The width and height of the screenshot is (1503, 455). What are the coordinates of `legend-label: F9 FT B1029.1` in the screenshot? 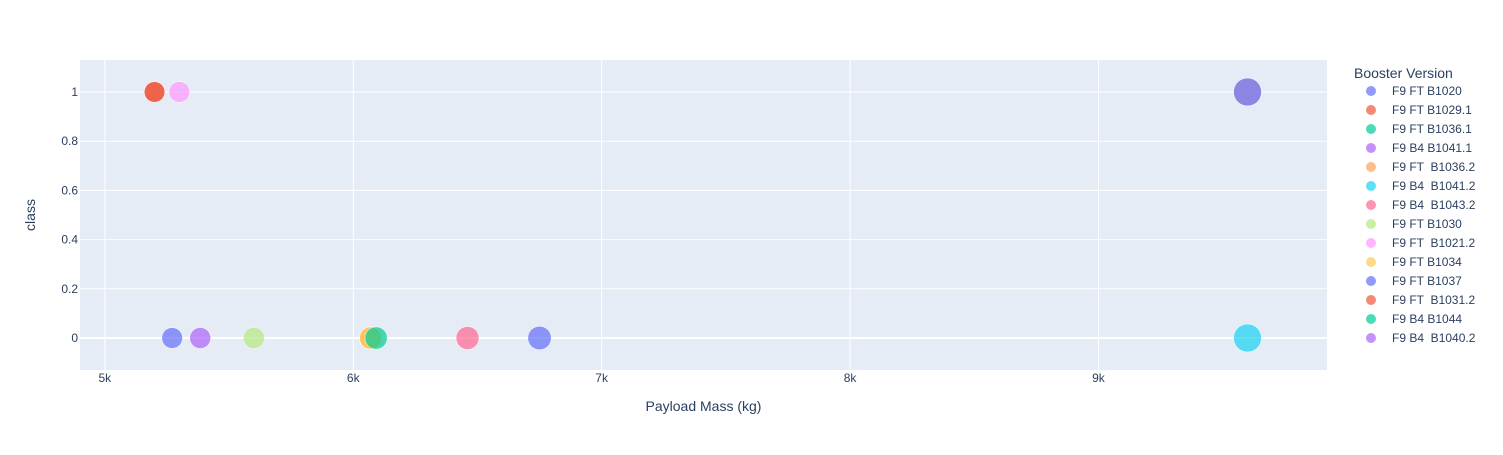 It's located at (1432, 110).